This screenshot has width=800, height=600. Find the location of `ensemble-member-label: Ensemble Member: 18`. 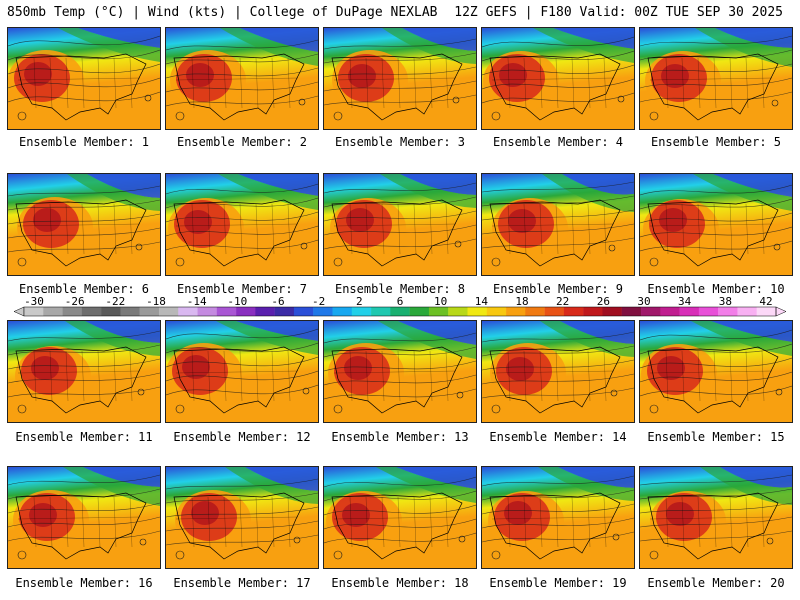

ensemble-member-label: Ensemble Member: 18 is located at coordinates (400, 583).